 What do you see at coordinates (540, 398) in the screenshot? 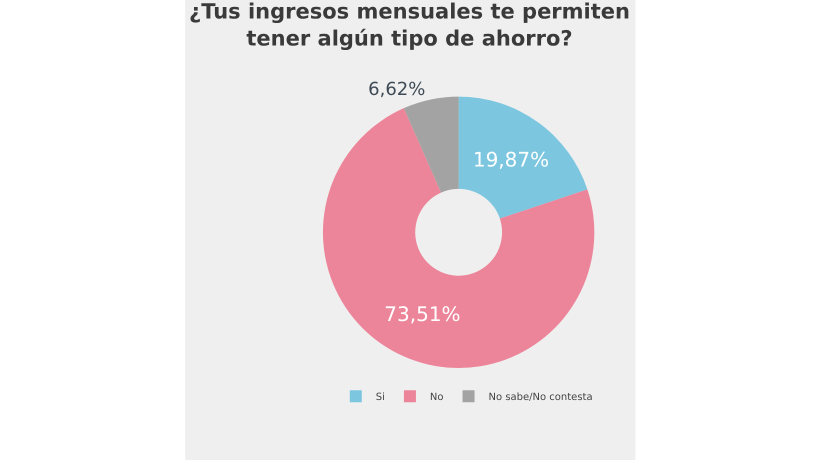
I see `legend-label: No sabe/No contesta` at bounding box center [540, 398].